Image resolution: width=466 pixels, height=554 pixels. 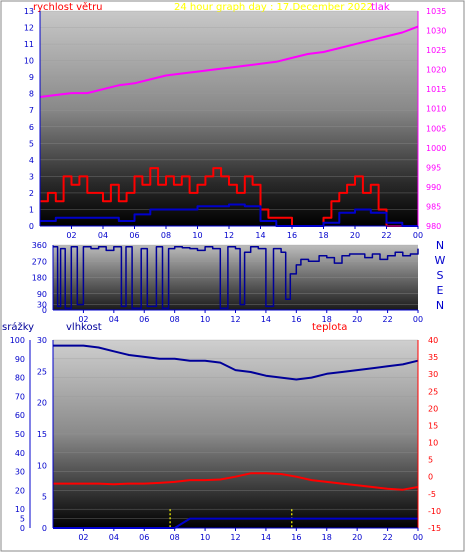 What do you see at coordinates (296, 319) in the screenshot?
I see `direction-xtick-label: 16` at bounding box center [296, 319].